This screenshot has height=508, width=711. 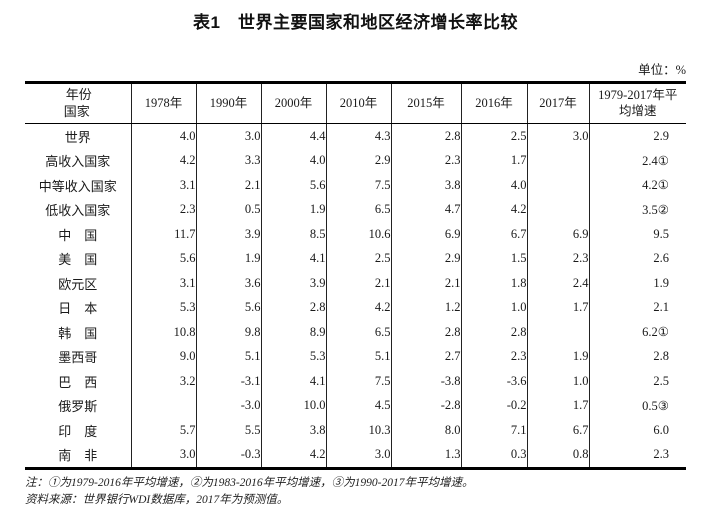 I want to click on value-cell: 0.5③, so click(x=637, y=406).